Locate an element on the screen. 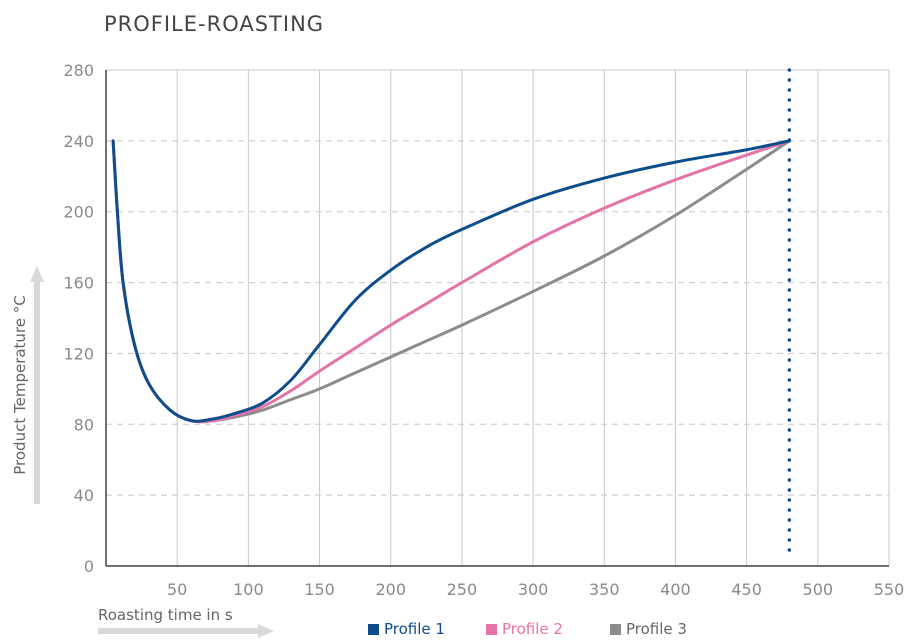 The width and height of the screenshot is (914, 640). legend-label-profile-3: Profile 3 is located at coordinates (656, 629).